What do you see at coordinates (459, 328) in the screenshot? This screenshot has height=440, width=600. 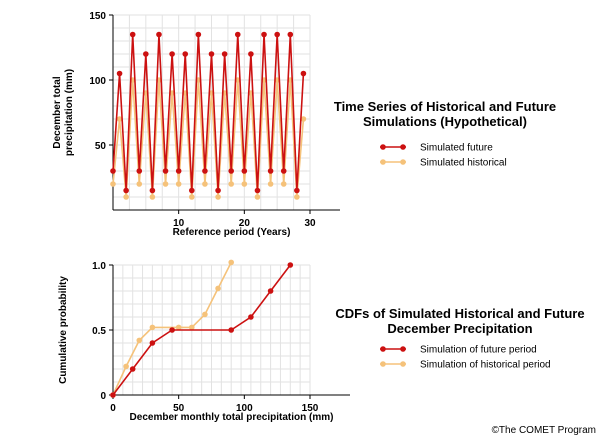 I see `chart2-title: December Precipitation` at bounding box center [459, 328].